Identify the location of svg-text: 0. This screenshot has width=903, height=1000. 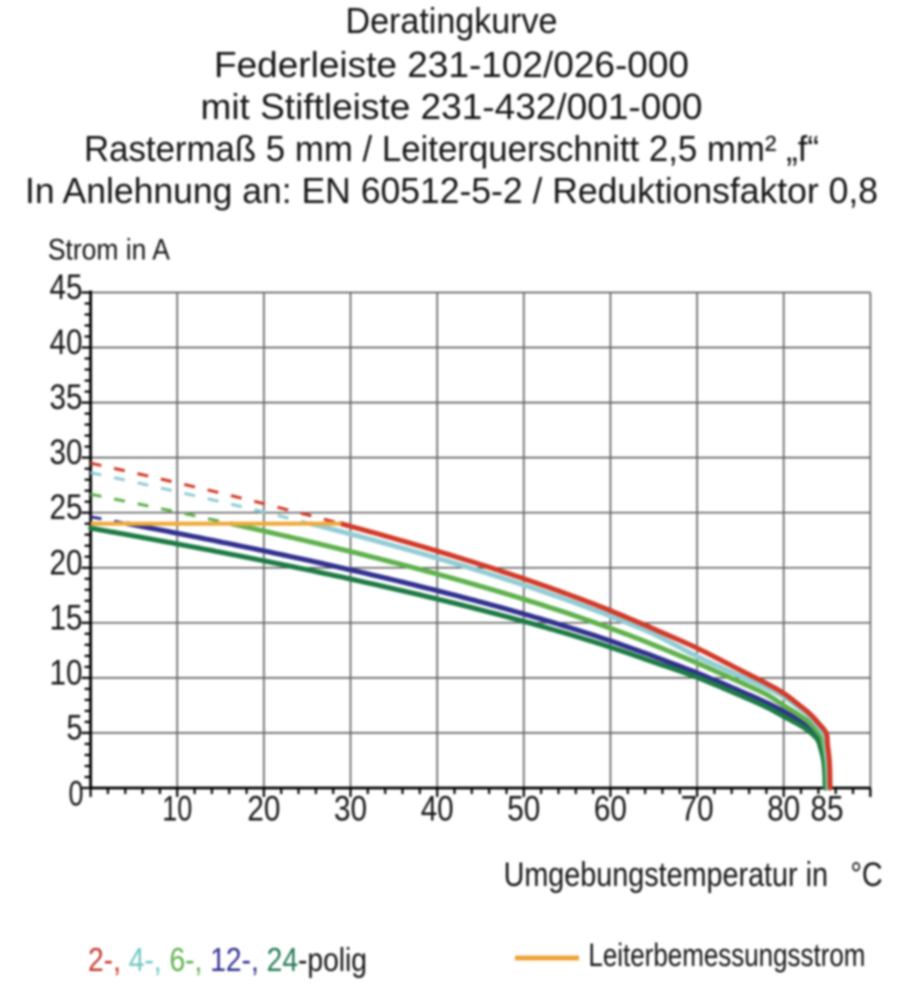
(76, 794).